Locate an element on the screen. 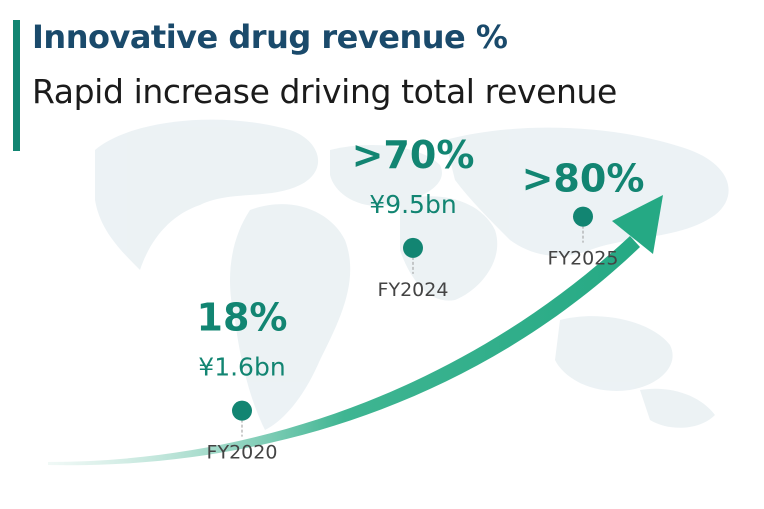 The height and width of the screenshot is (509, 764). data-label-revenue: ¥9.5bn is located at coordinates (412, 204).